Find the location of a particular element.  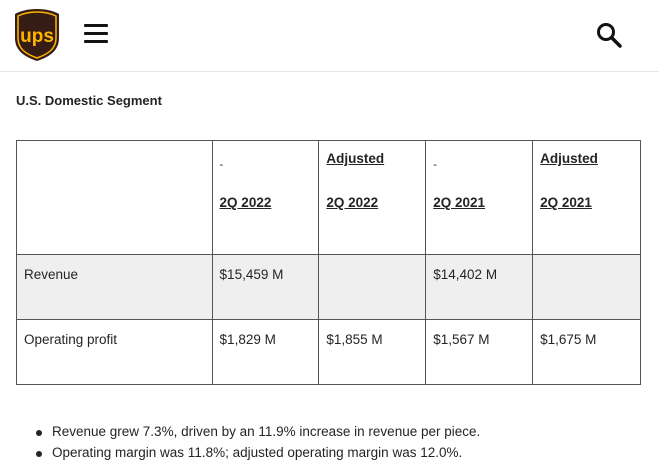

table-cell: $1,567 M is located at coordinates (479, 352).